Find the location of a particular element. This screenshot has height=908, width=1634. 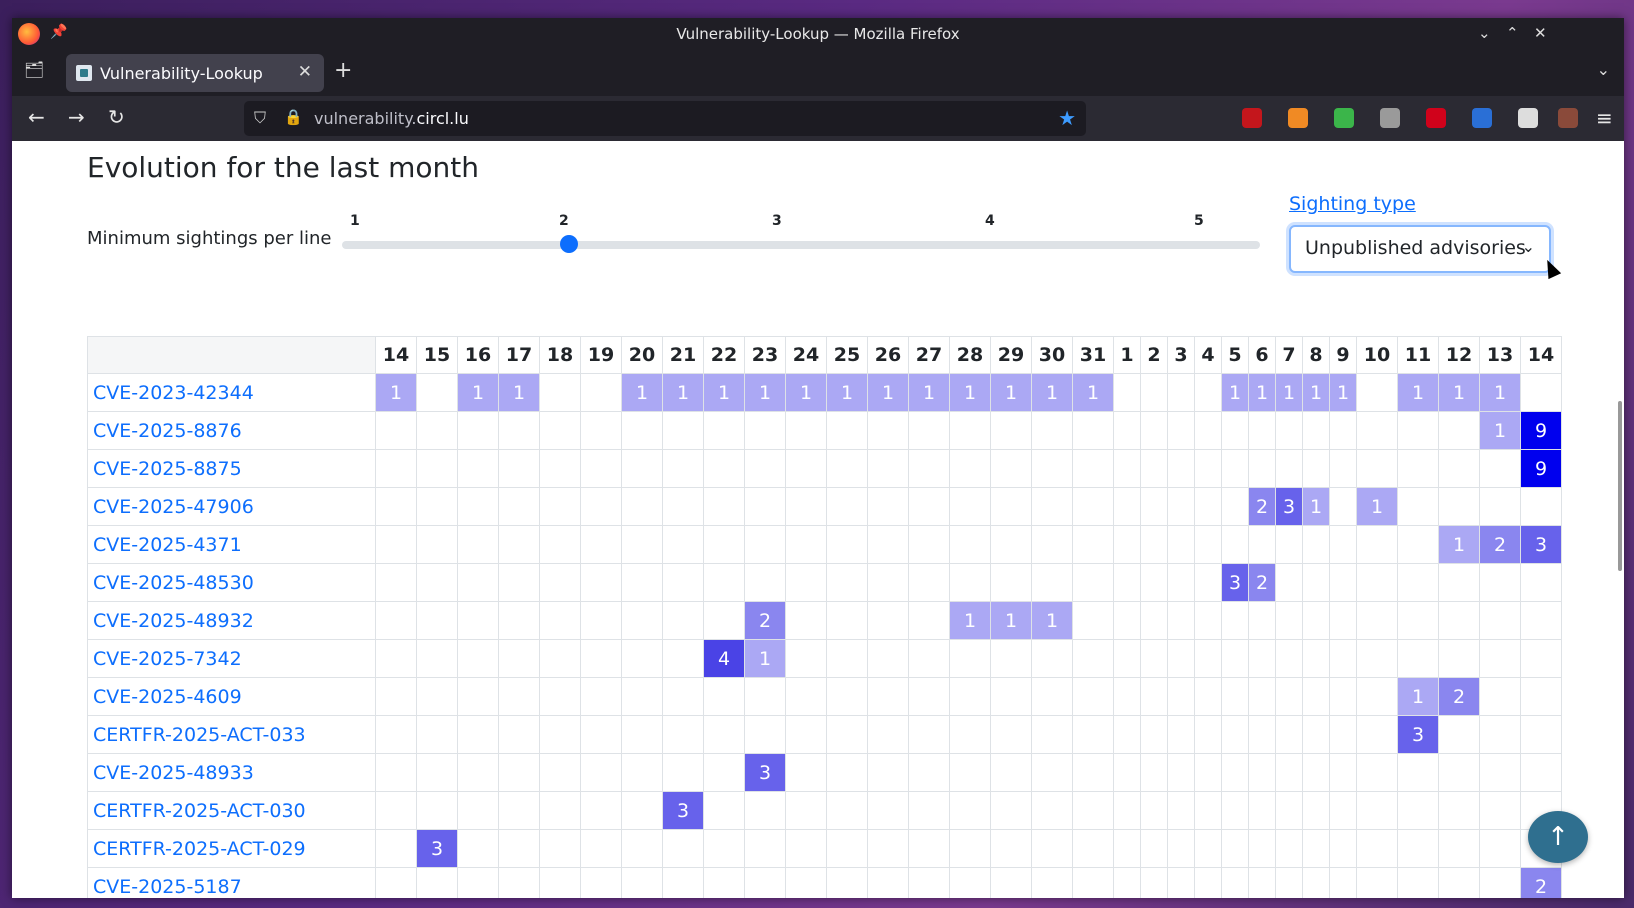

min-sightings-slider: 1 2 3 4 5 is located at coordinates (802, 238).